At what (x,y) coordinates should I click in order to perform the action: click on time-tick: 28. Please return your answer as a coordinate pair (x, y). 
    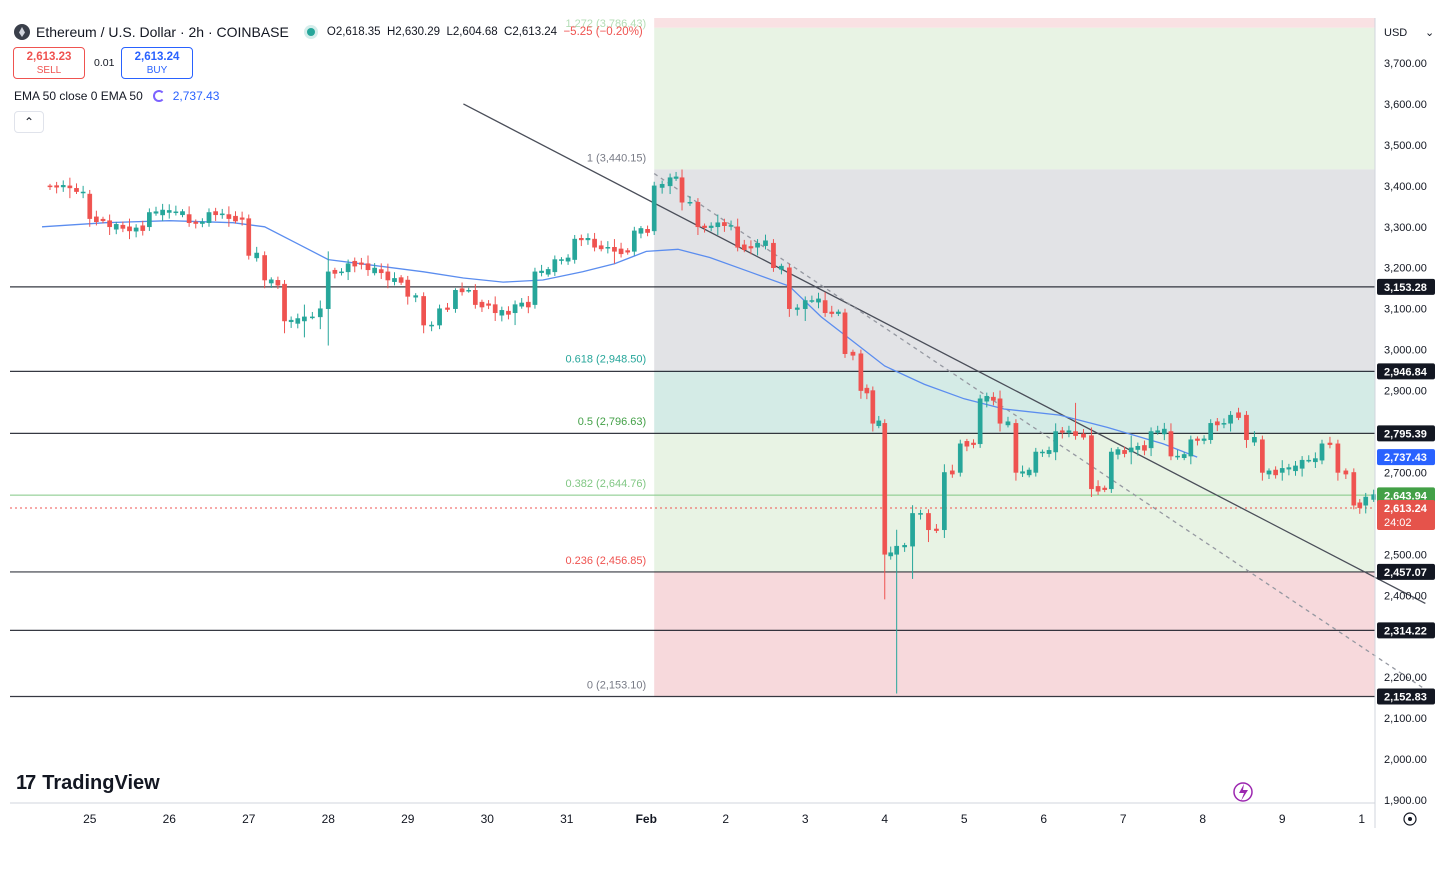
    Looking at the image, I should click on (329, 819).